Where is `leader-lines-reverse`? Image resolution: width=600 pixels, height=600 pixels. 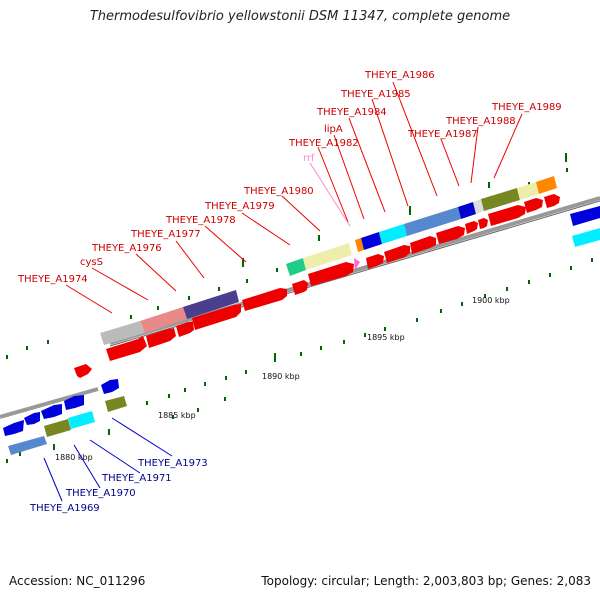 leader-lines-reverse is located at coordinates (108, 459).